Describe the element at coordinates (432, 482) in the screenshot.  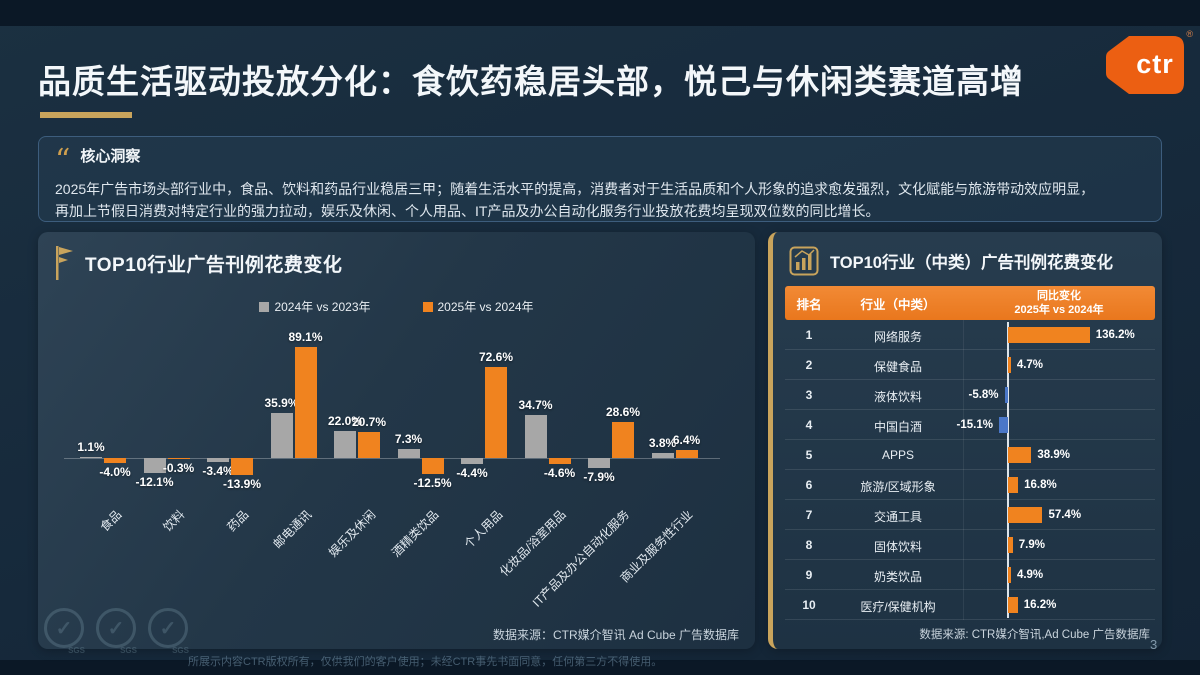
I see `bar-value-label: -12.5%` at that location.